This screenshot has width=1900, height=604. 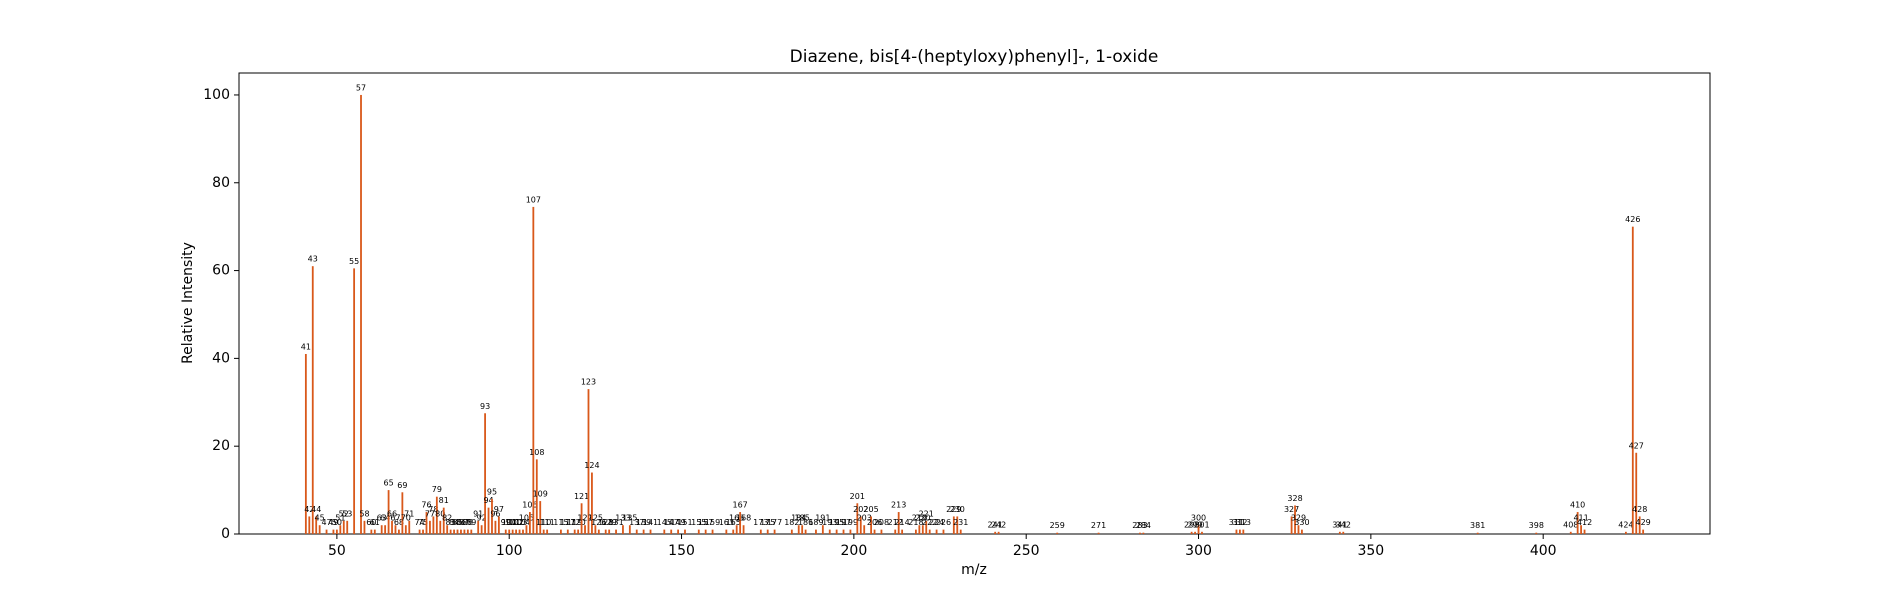 What do you see at coordinates (622, 518) in the screenshot?
I see `peak-label: 133` at bounding box center [622, 518].